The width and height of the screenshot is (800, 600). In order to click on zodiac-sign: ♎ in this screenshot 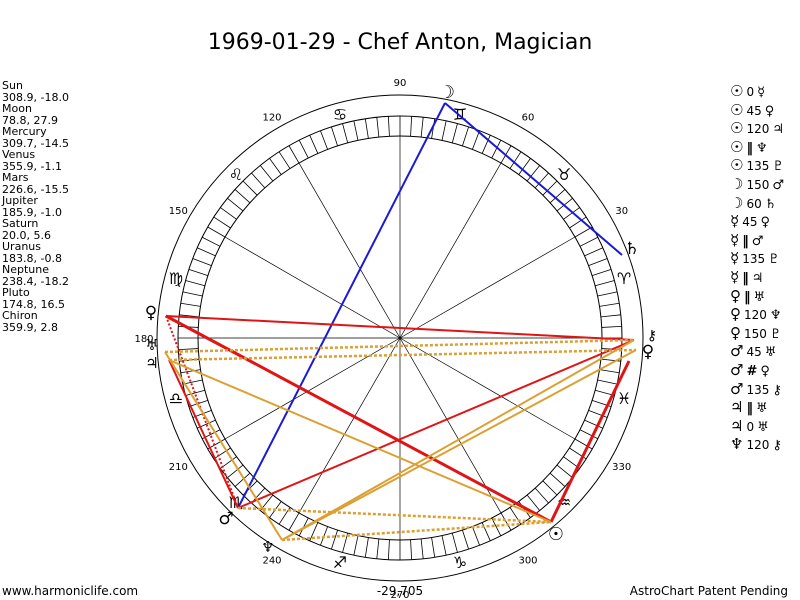, I will do `click(176, 398)`.